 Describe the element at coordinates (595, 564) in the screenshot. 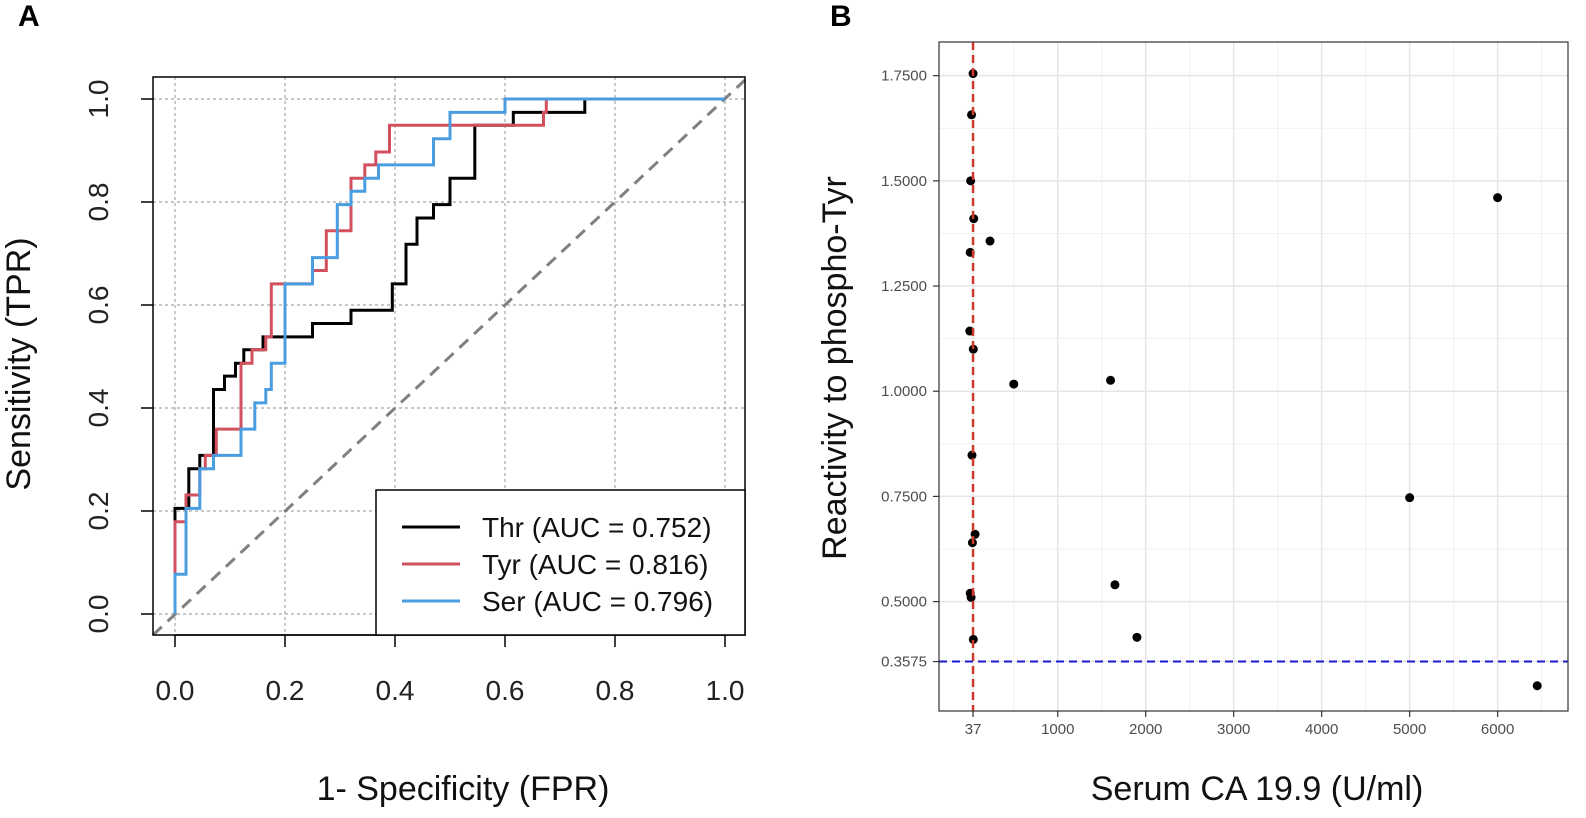

I see `roc-legend-label-tyr: Tyr (AUC = 0.816)` at that location.